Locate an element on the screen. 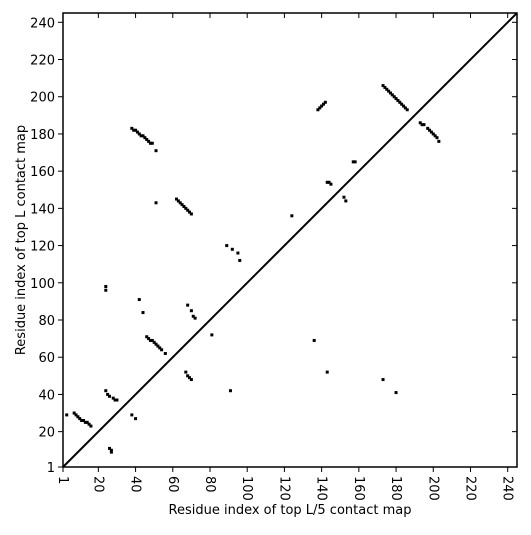 Image resolution: width=531 pixels, height=535 pixels. y-tick-label: 180 is located at coordinates (42, 135).